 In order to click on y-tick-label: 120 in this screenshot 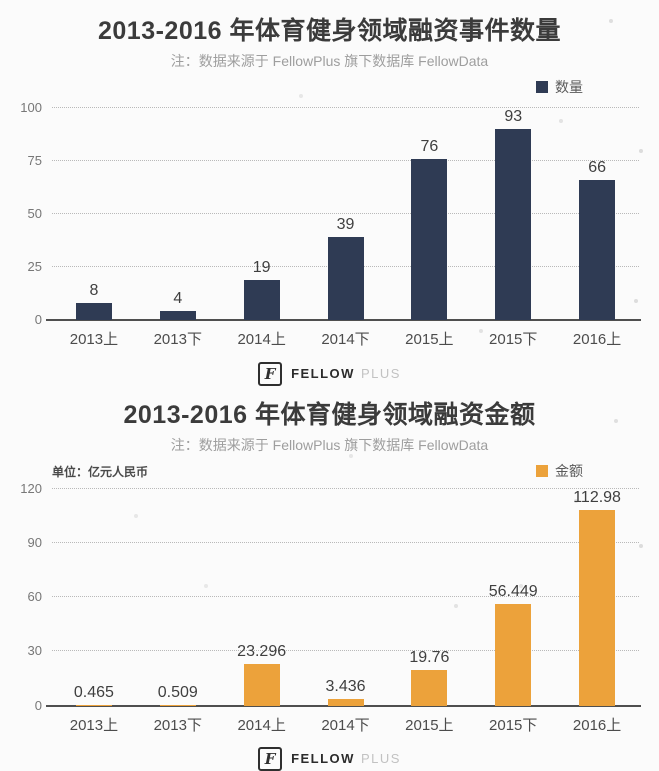, I will do `click(31, 488)`.